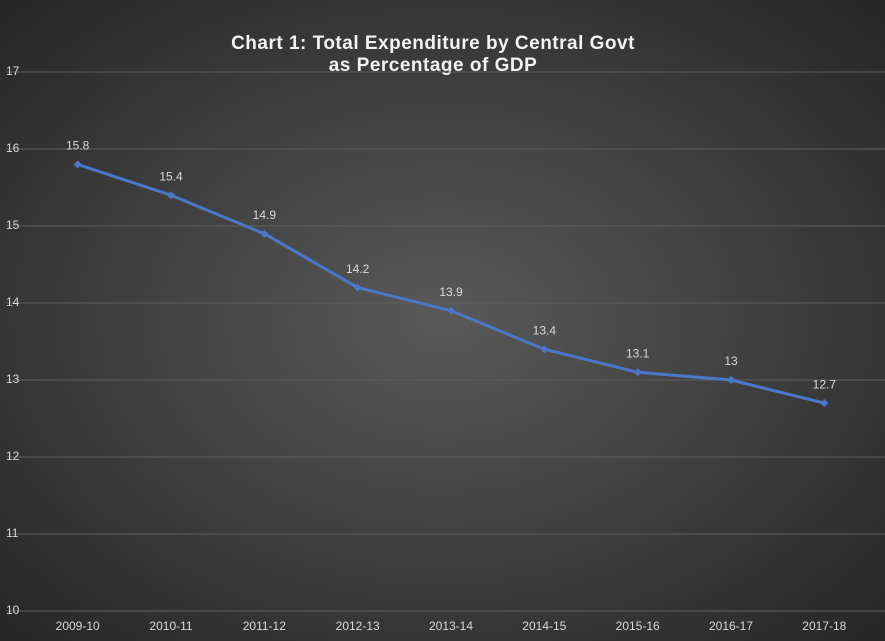 This screenshot has width=885, height=641. I want to click on data-label: 12.7, so click(825, 384).